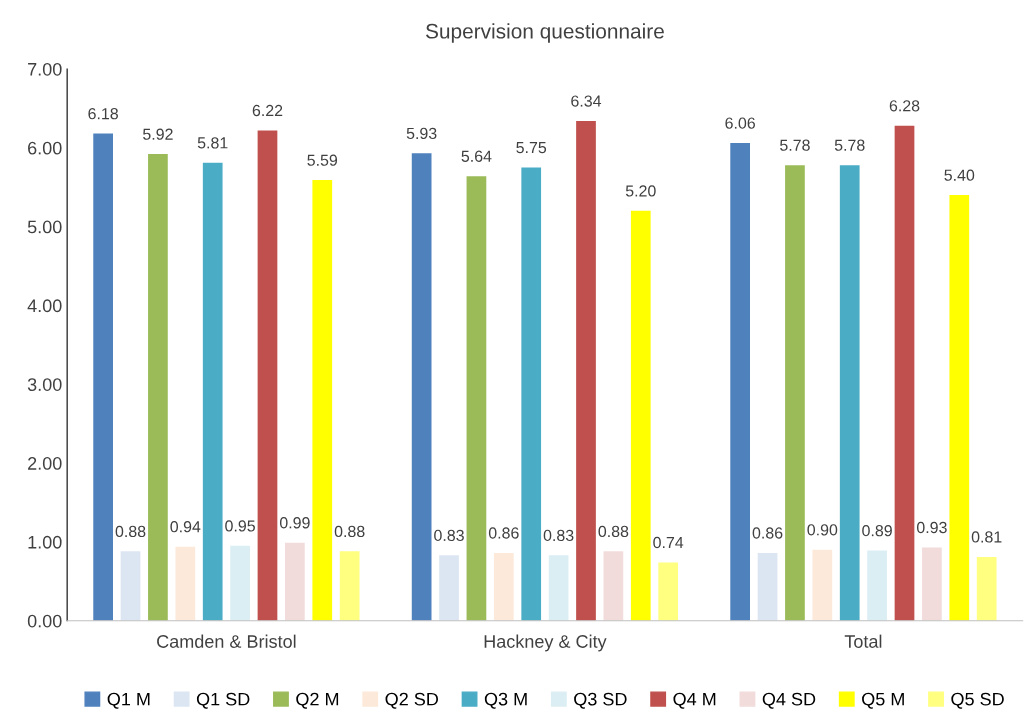 The image size is (1033, 726). What do you see at coordinates (505, 700) in the screenshot?
I see `legend-label: Q3 M` at bounding box center [505, 700].